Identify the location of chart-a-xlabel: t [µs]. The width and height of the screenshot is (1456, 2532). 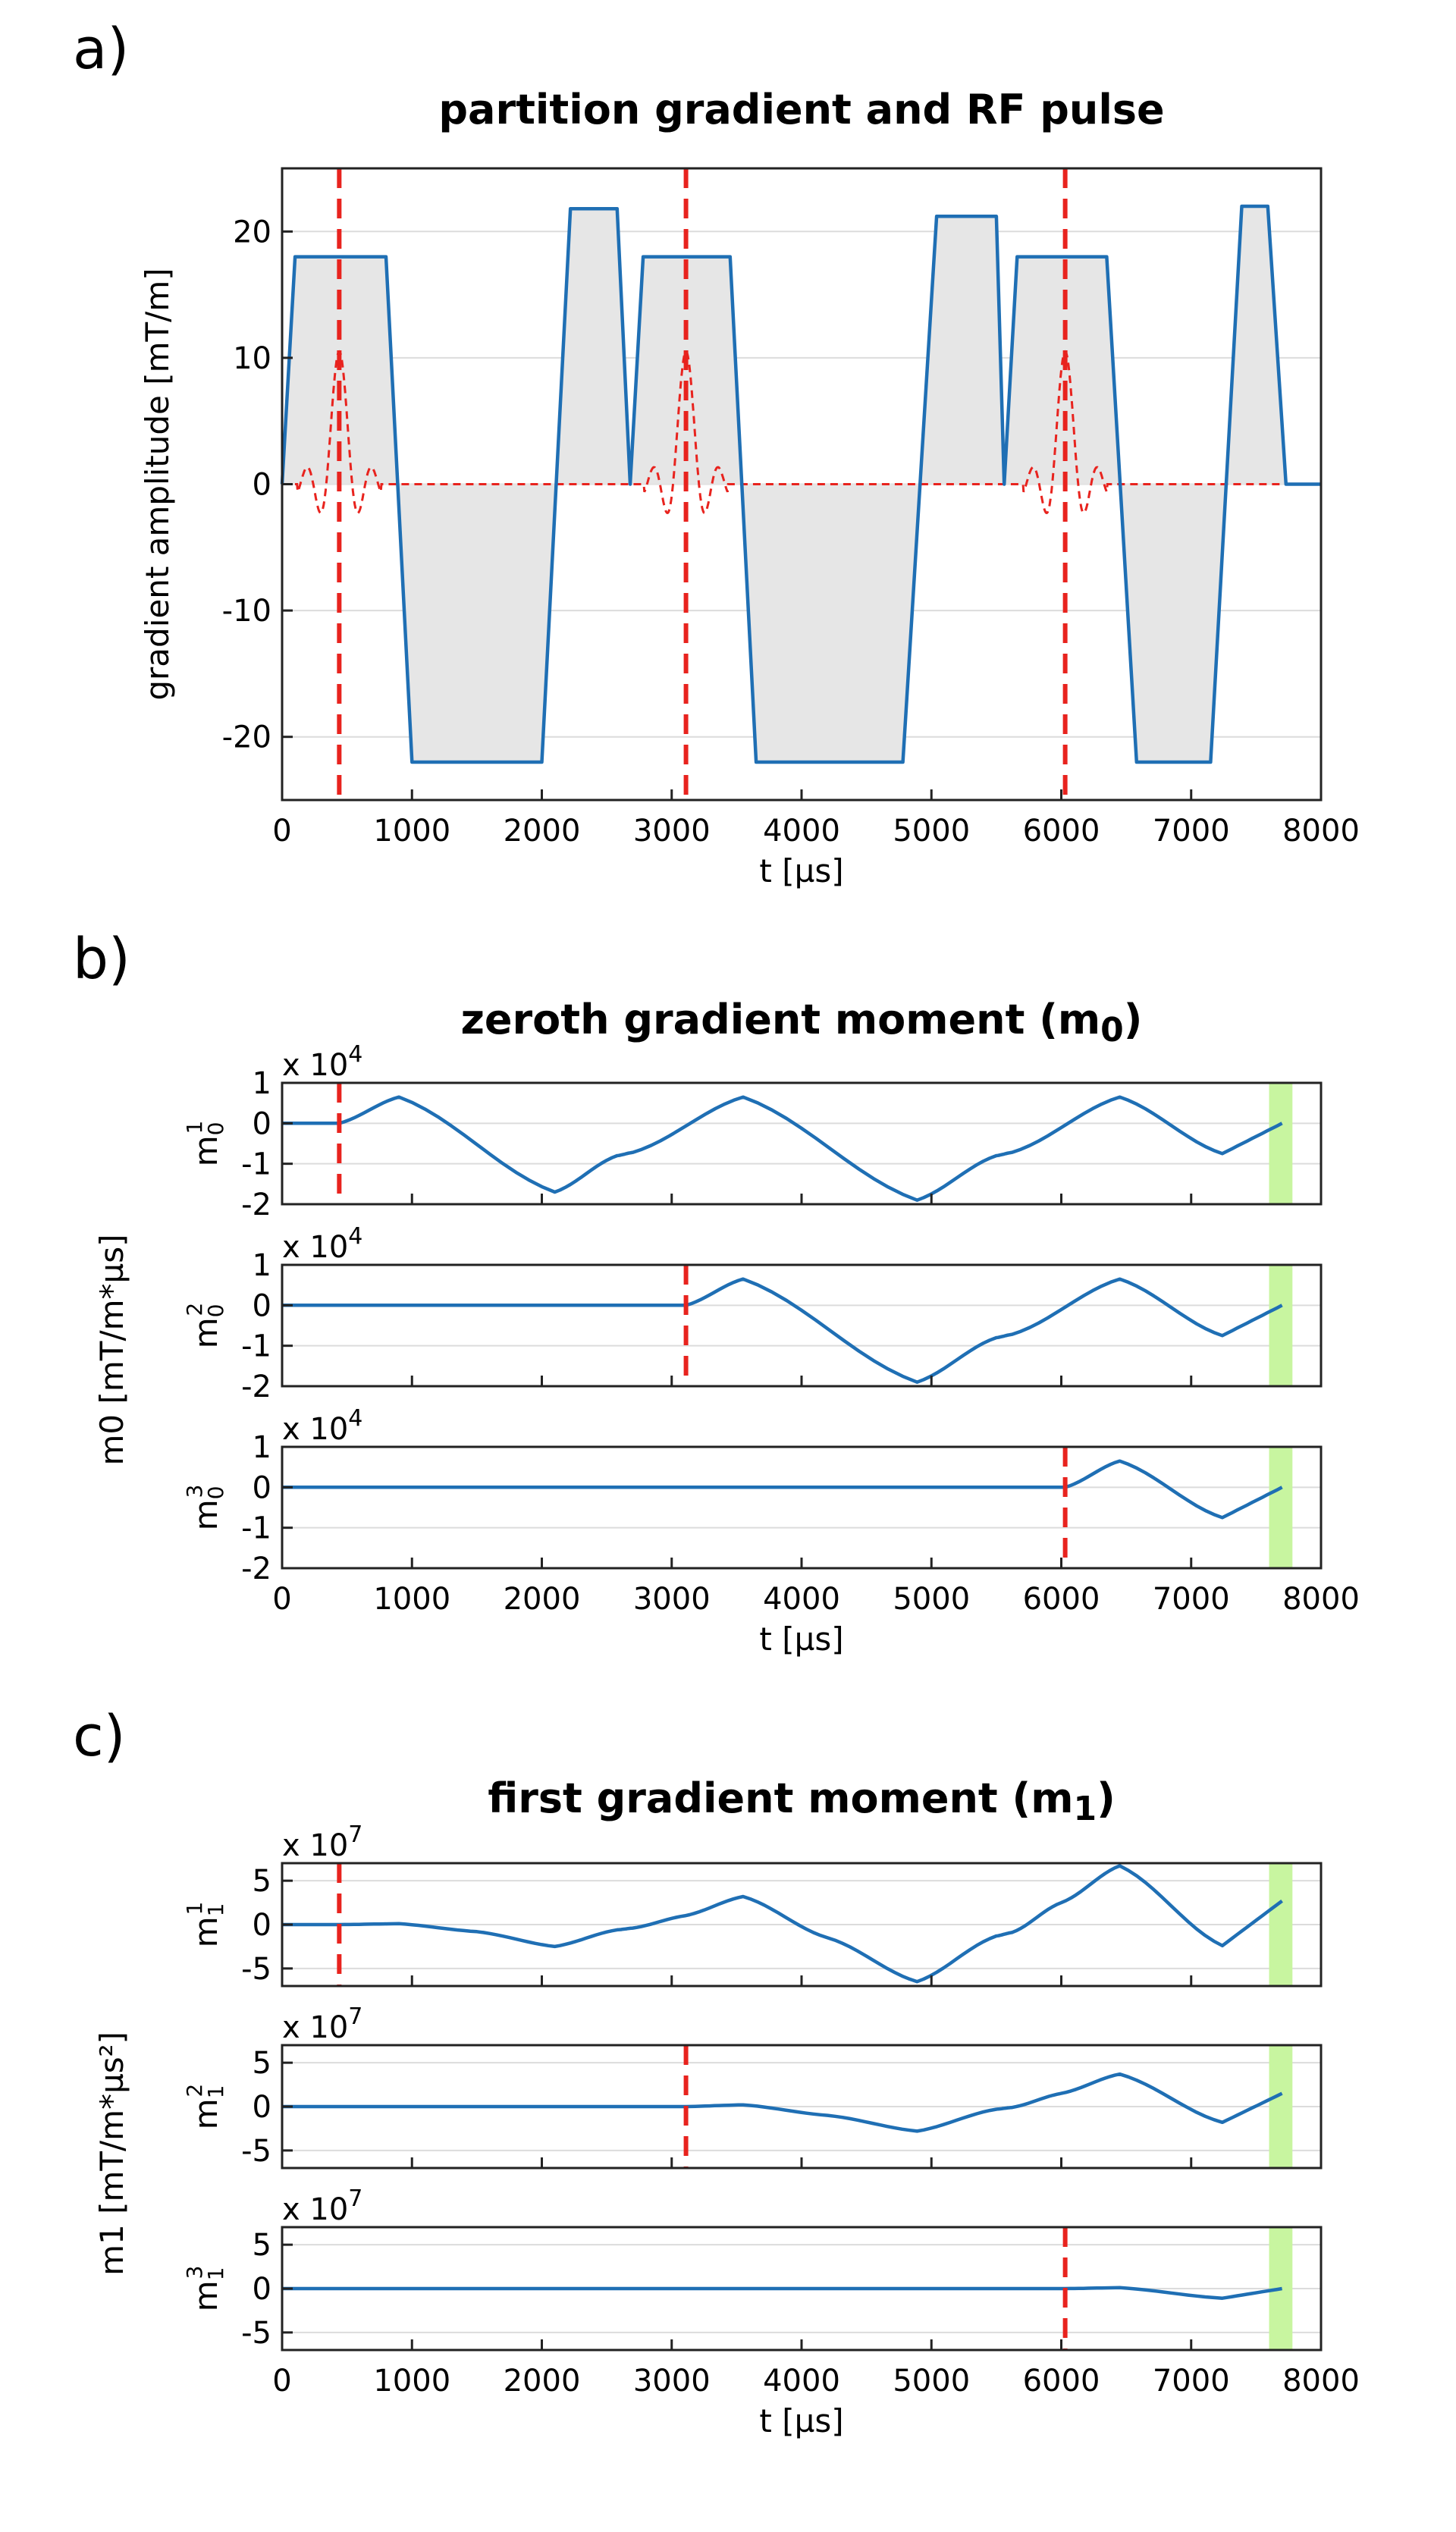
(801, 871).